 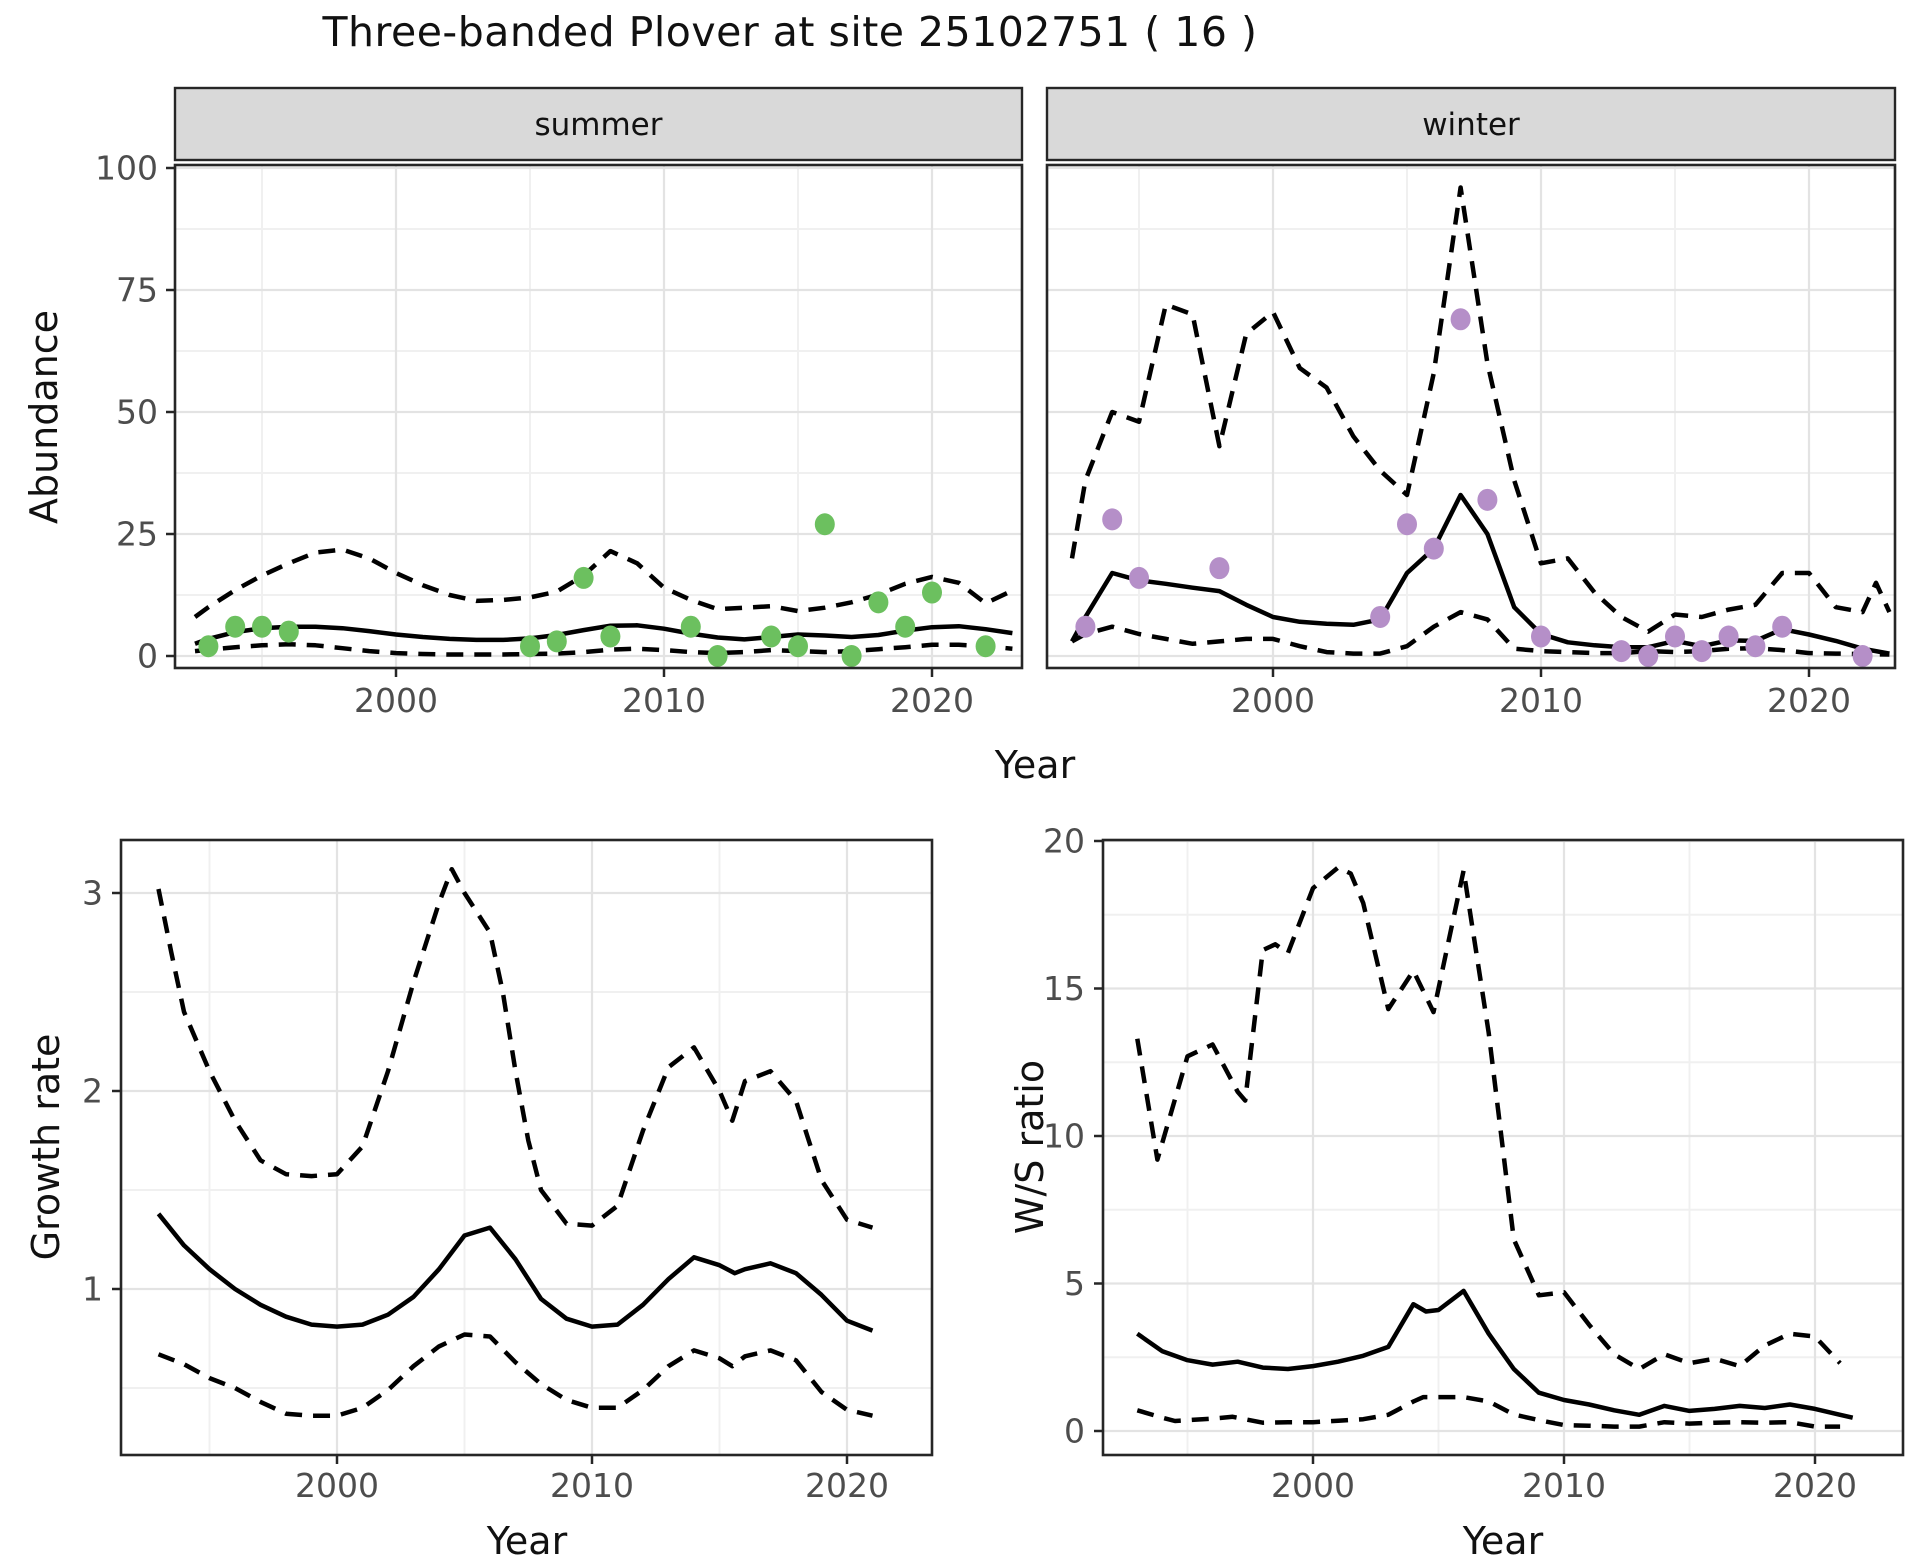 What do you see at coordinates (1030, 1147) in the screenshot?
I see `y-axis-title: W/S ratio` at bounding box center [1030, 1147].